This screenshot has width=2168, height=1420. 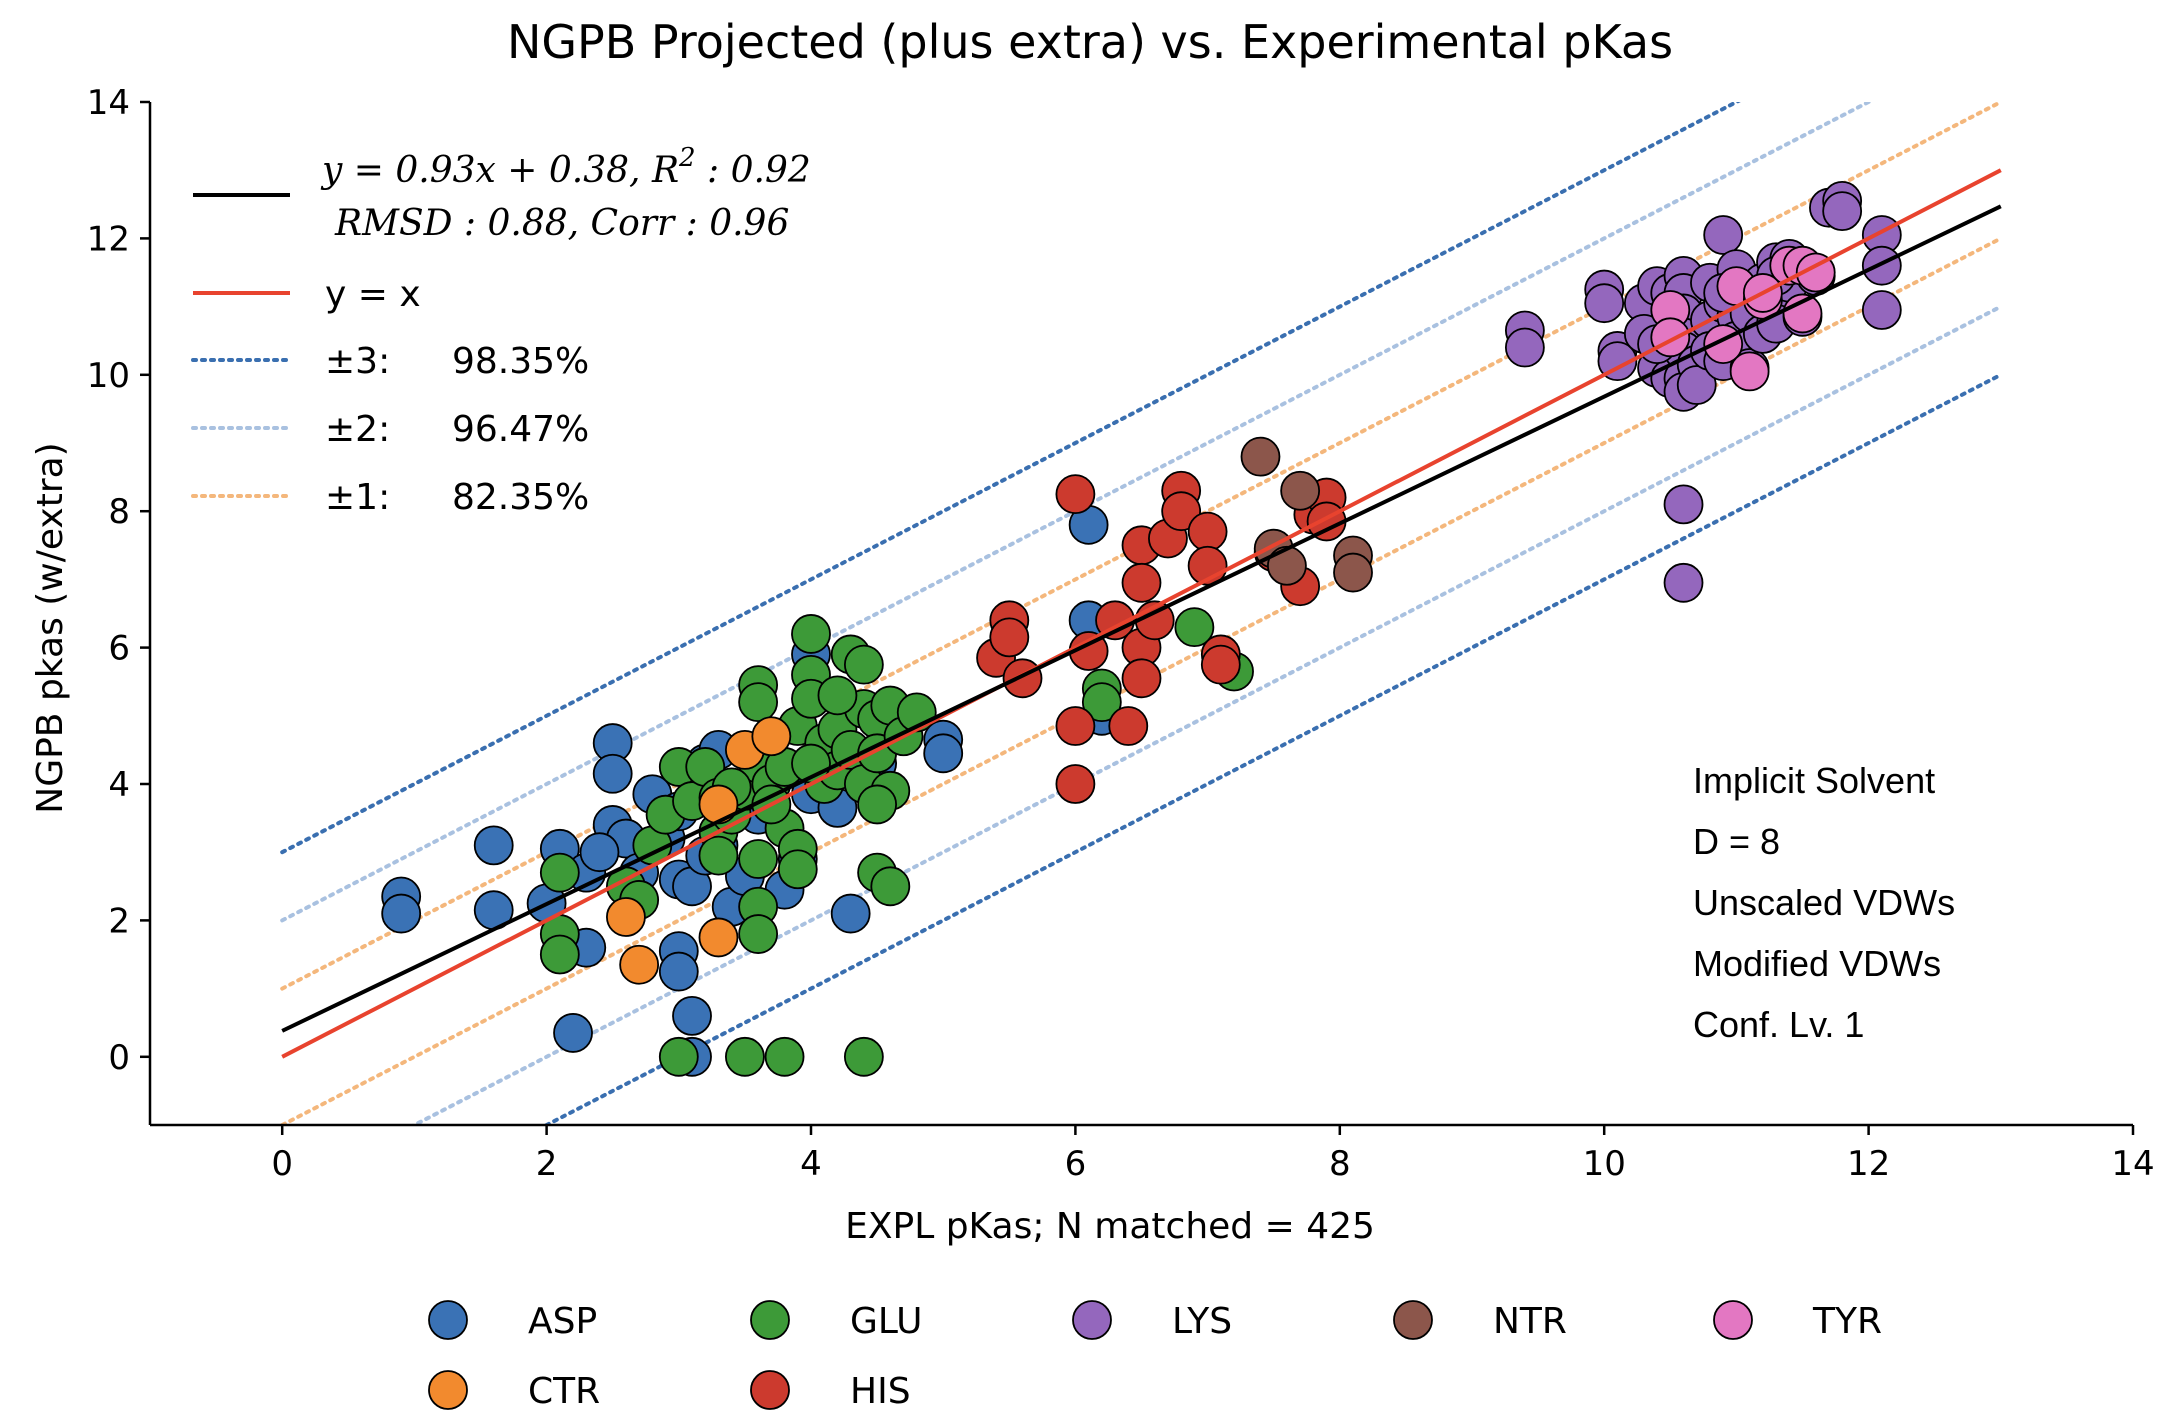 What do you see at coordinates (1110, 1226) in the screenshot?
I see `x-axis-label: EXPL pKas; N matched = 425` at bounding box center [1110, 1226].